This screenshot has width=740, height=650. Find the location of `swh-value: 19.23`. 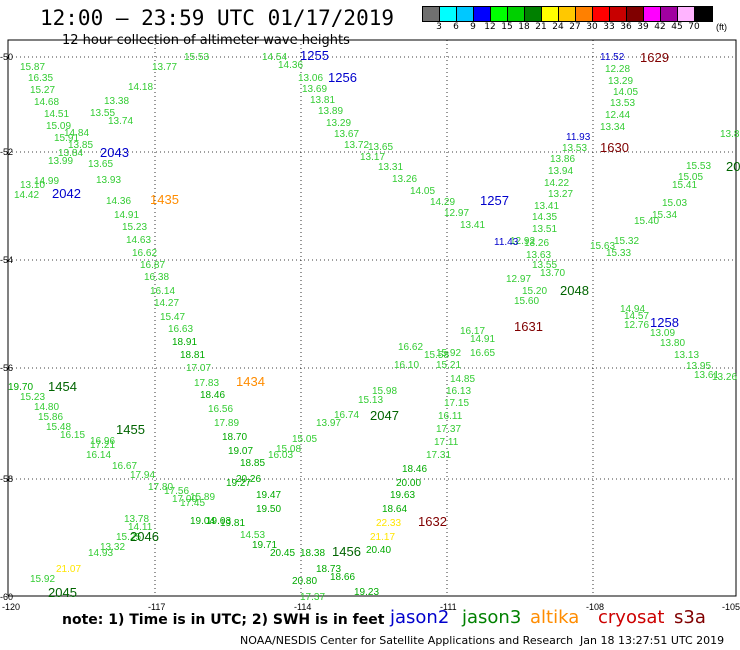

swh-value: 19.23 is located at coordinates (366, 592).